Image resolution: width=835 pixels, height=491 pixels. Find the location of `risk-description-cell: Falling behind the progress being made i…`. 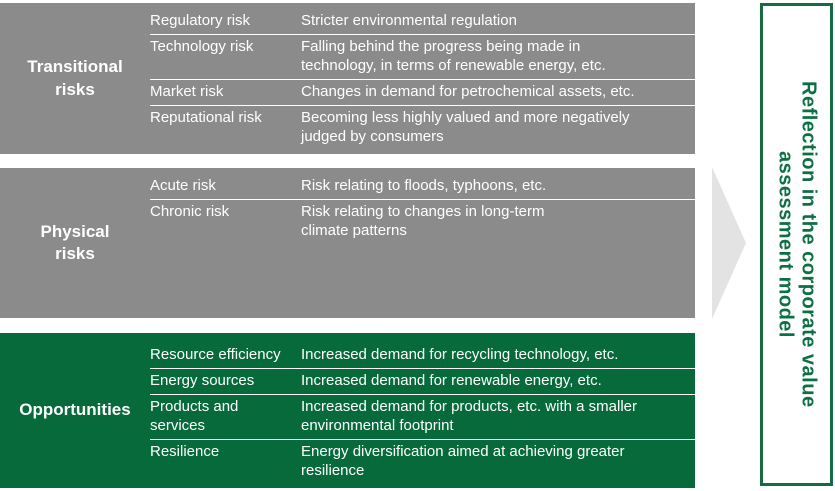

risk-description-cell: Falling behind the progress being made i… is located at coordinates (453, 56).